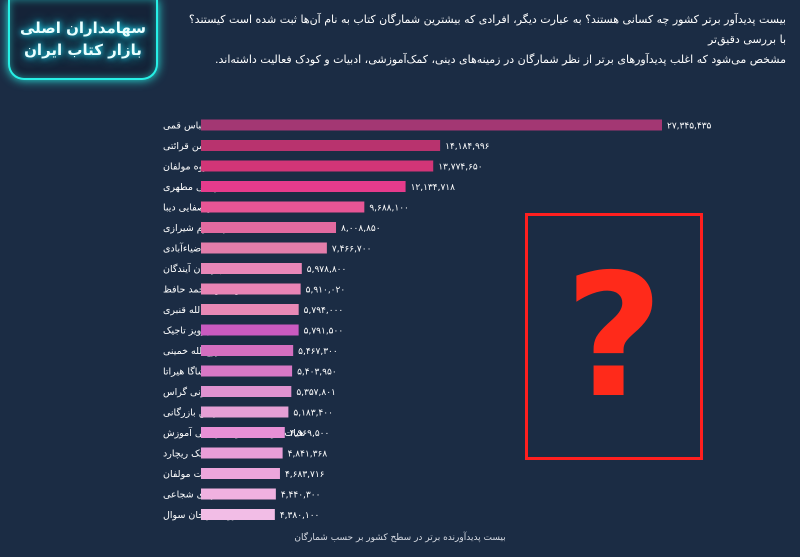  I want to click on value-label: ۴,۴۴۰,۳۰۰, so click(301, 496).